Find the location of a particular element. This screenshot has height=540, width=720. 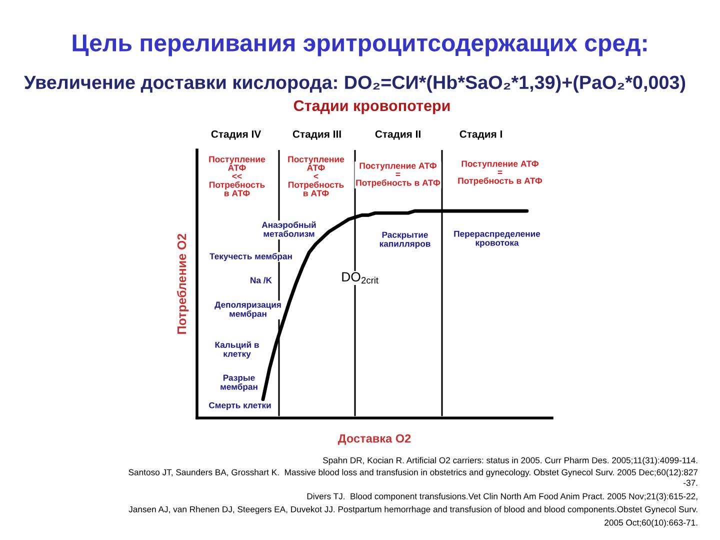

chart-title: Цель переливания эритроцитсодержащих сред: is located at coordinates (359, 45).